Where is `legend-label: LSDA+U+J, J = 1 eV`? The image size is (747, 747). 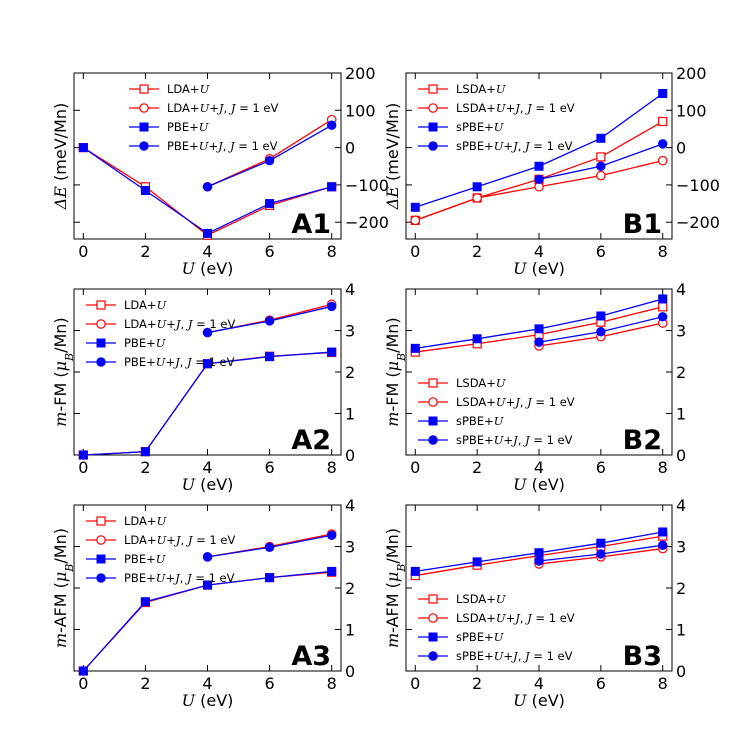 legend-label: LSDA+U+J, J = 1 eV is located at coordinates (515, 402).